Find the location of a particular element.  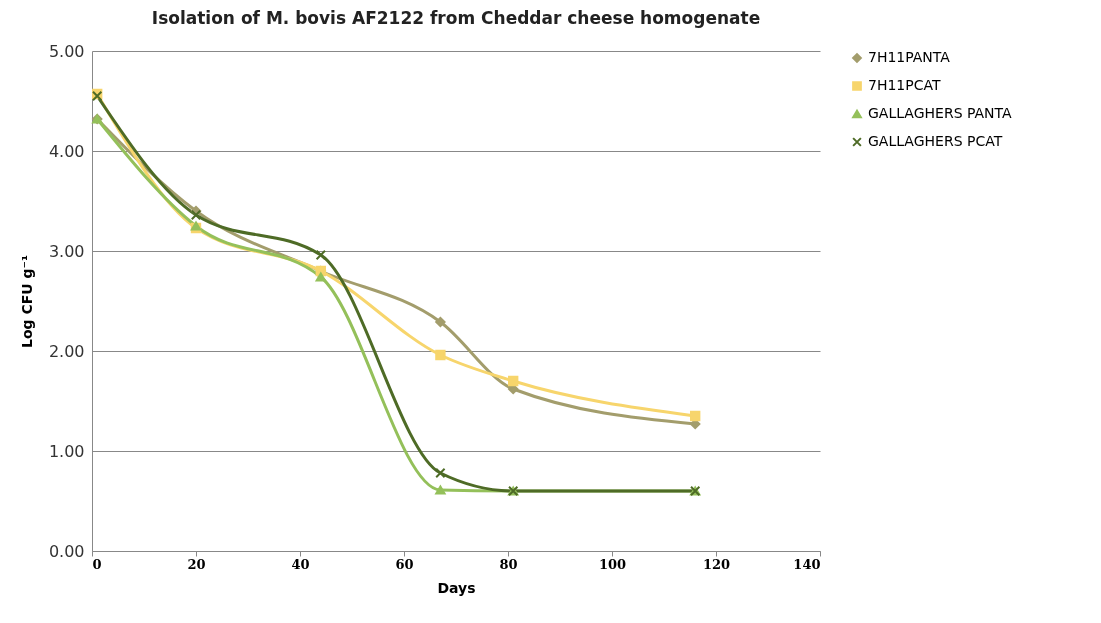

x-tick-label: 100 is located at coordinates (612, 564).